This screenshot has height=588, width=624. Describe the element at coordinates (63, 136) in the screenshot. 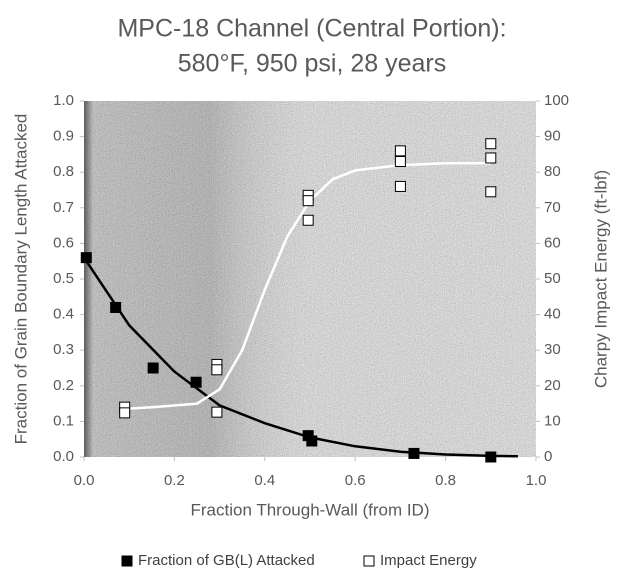

I see `y-tick-label: 0.9` at that location.